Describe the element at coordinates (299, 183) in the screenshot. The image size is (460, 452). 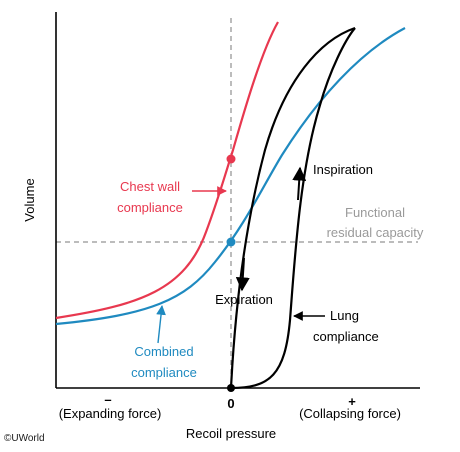
I see `inspiration-direction-arrow` at that location.